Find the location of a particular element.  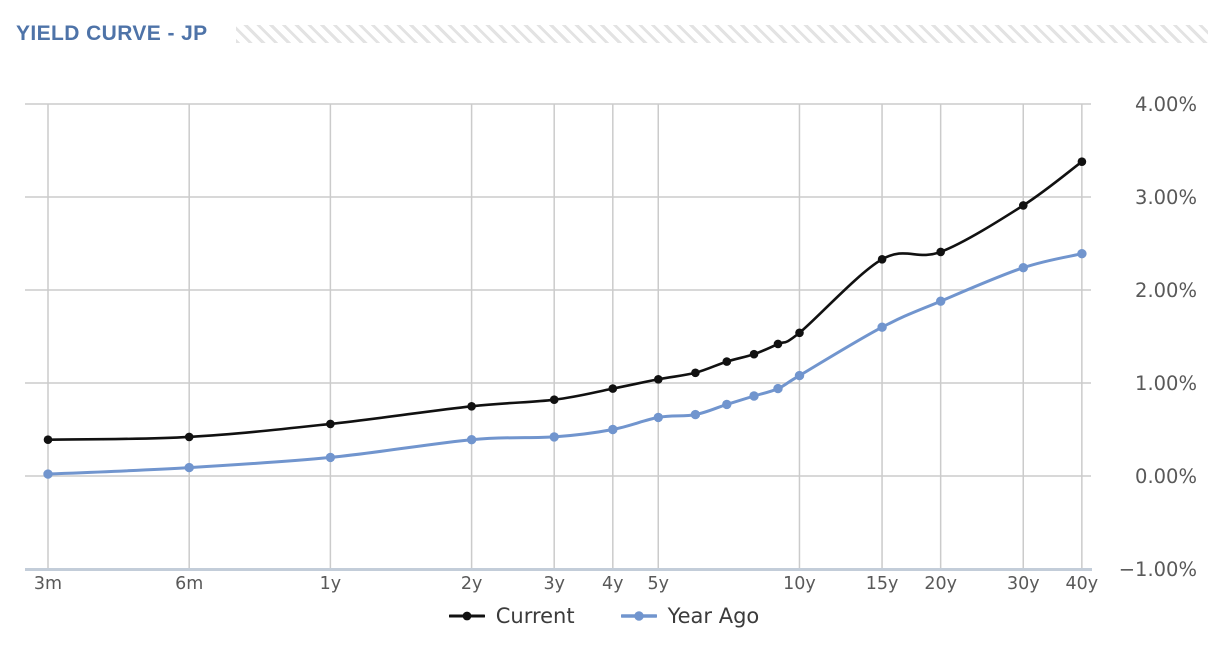

y-tick-label: −1.00% is located at coordinates (1158, 569).